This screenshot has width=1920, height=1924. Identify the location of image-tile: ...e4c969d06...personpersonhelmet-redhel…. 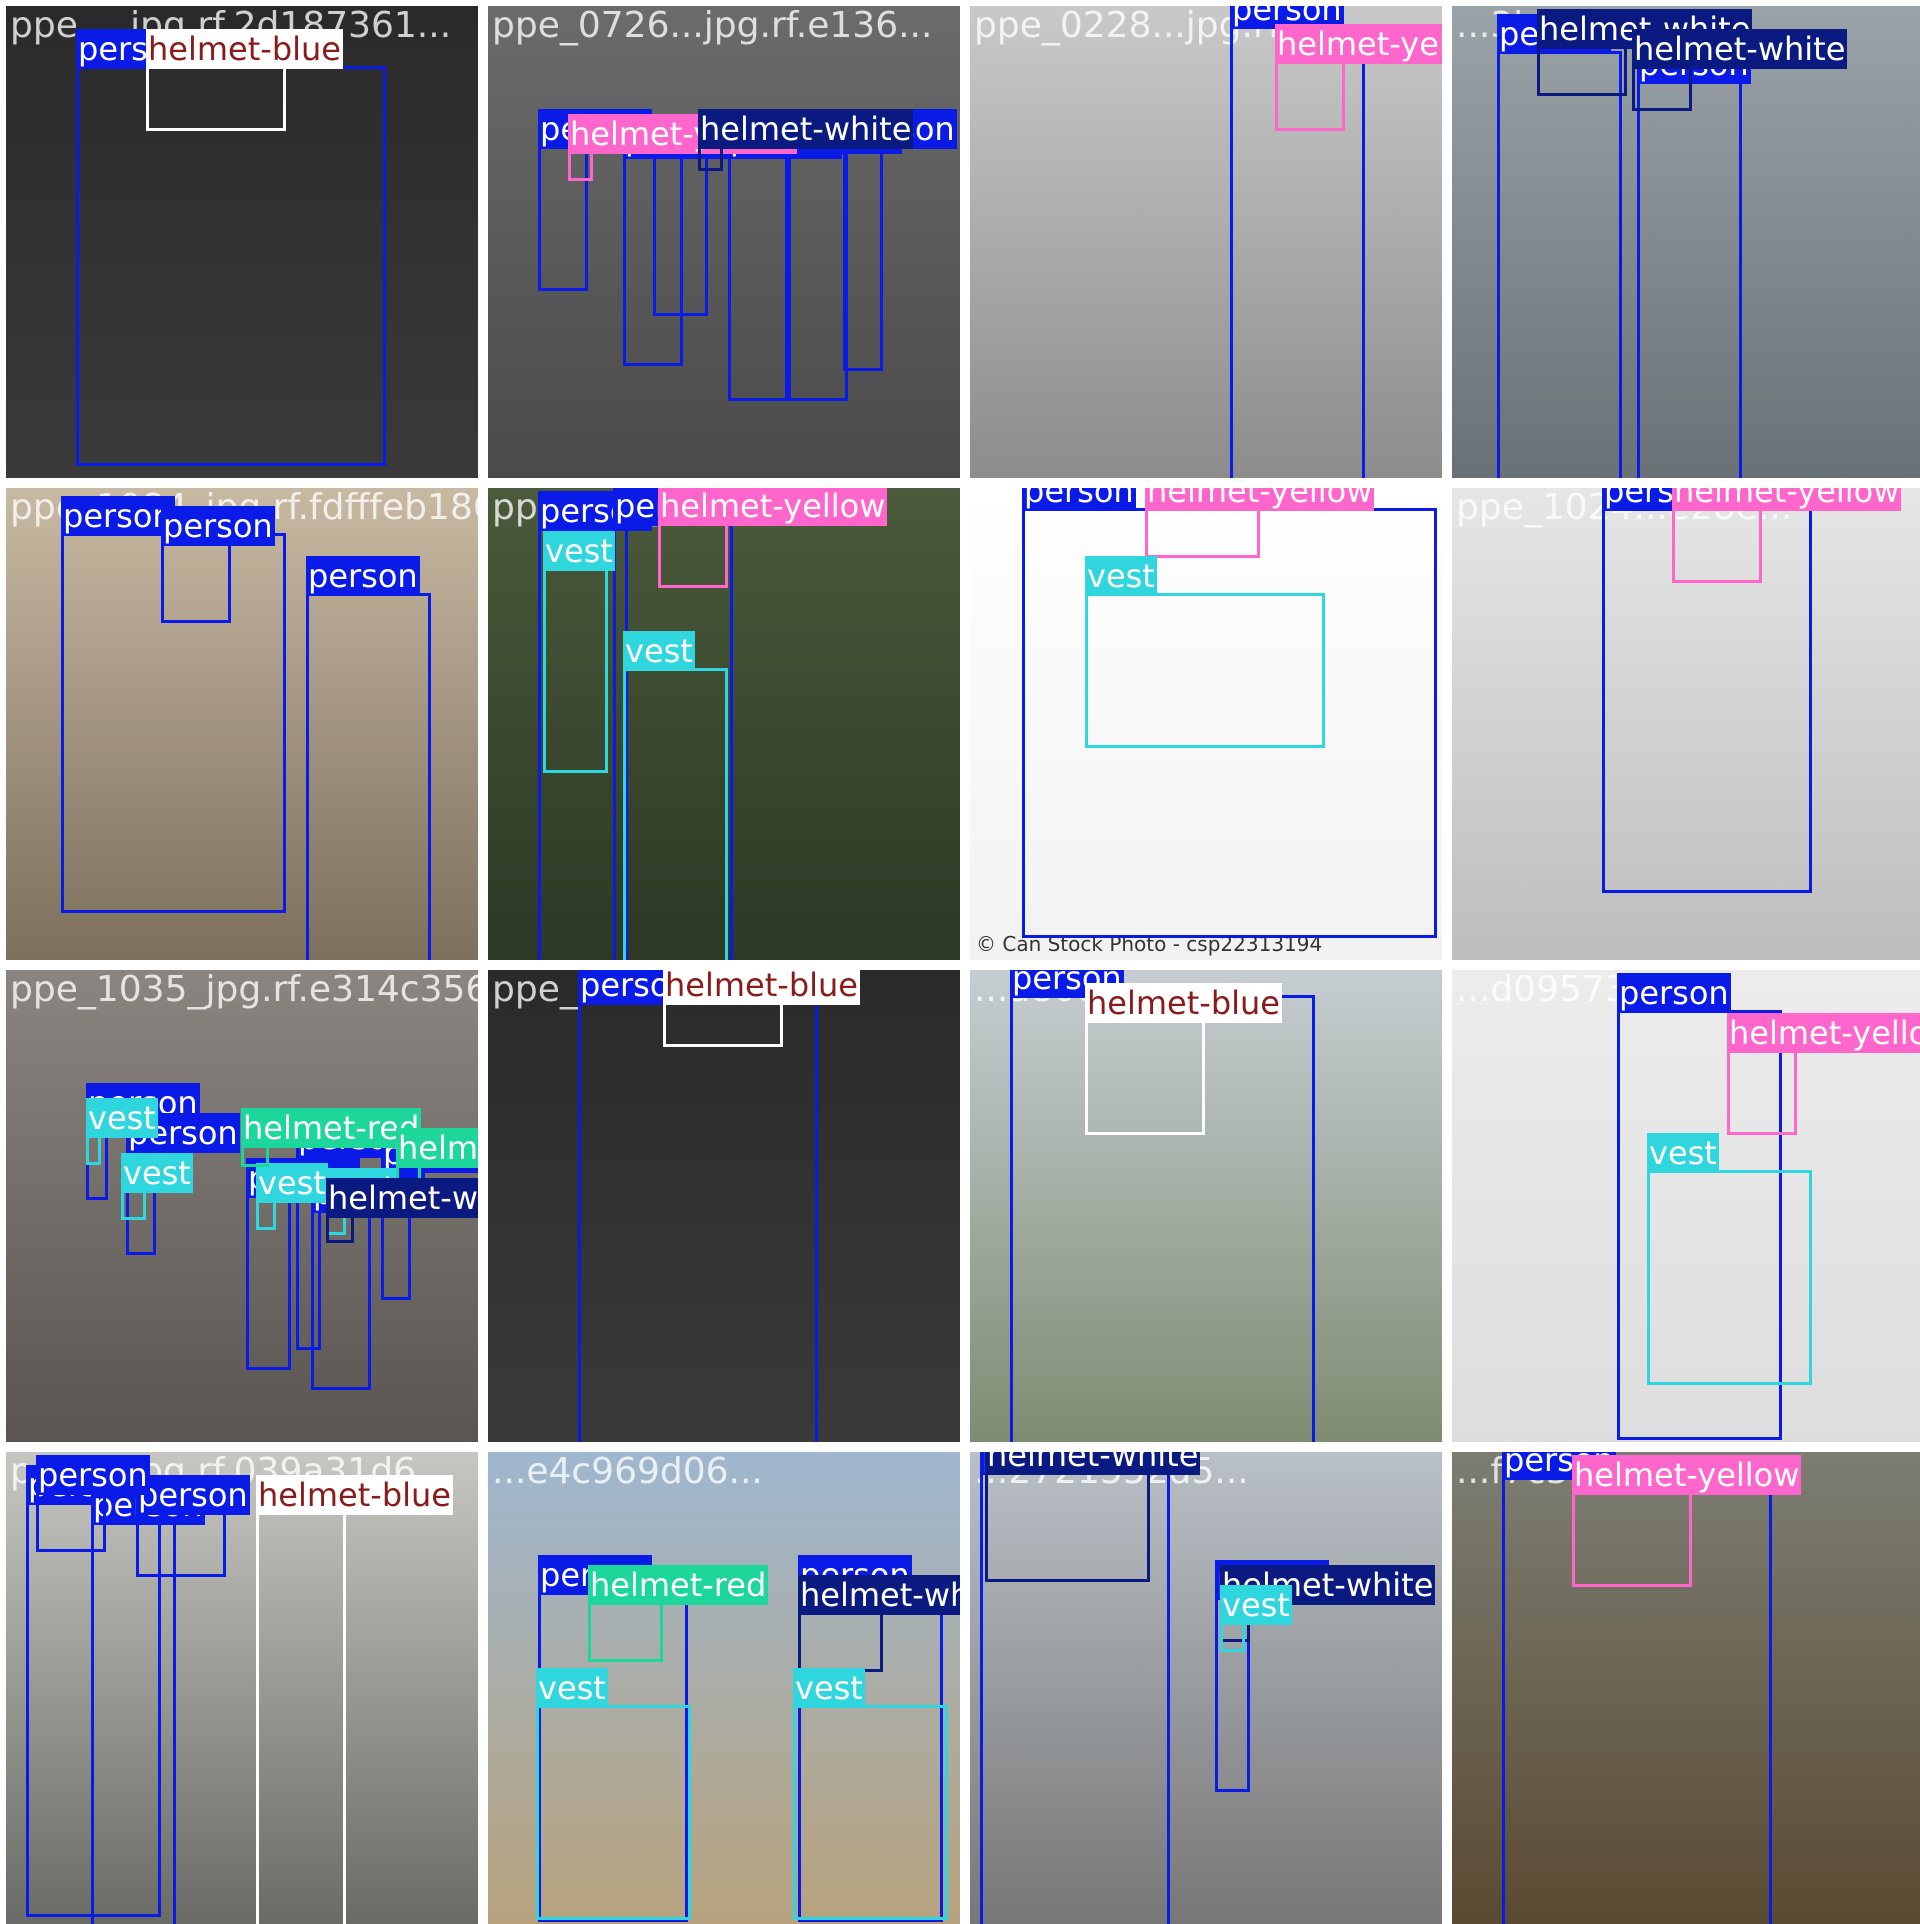
(724, 1688).